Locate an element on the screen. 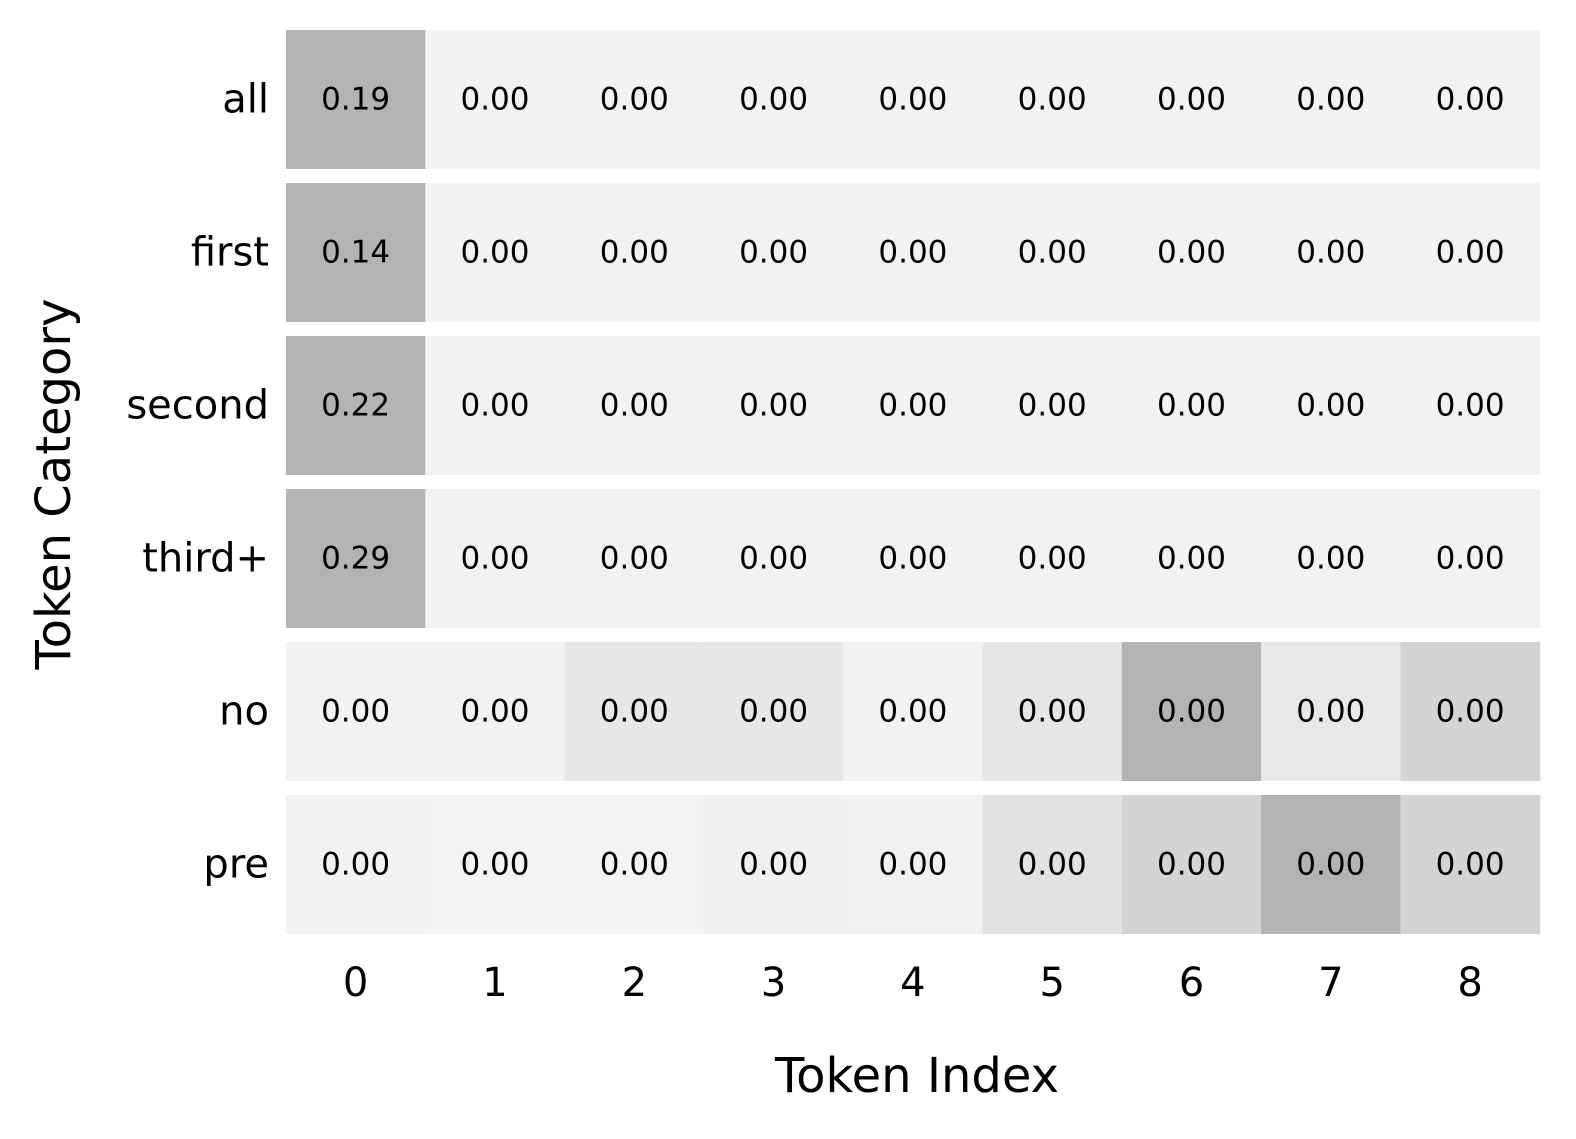 The image size is (1576, 1139). heatmap-cell-third+-5 is located at coordinates (1052, 558).